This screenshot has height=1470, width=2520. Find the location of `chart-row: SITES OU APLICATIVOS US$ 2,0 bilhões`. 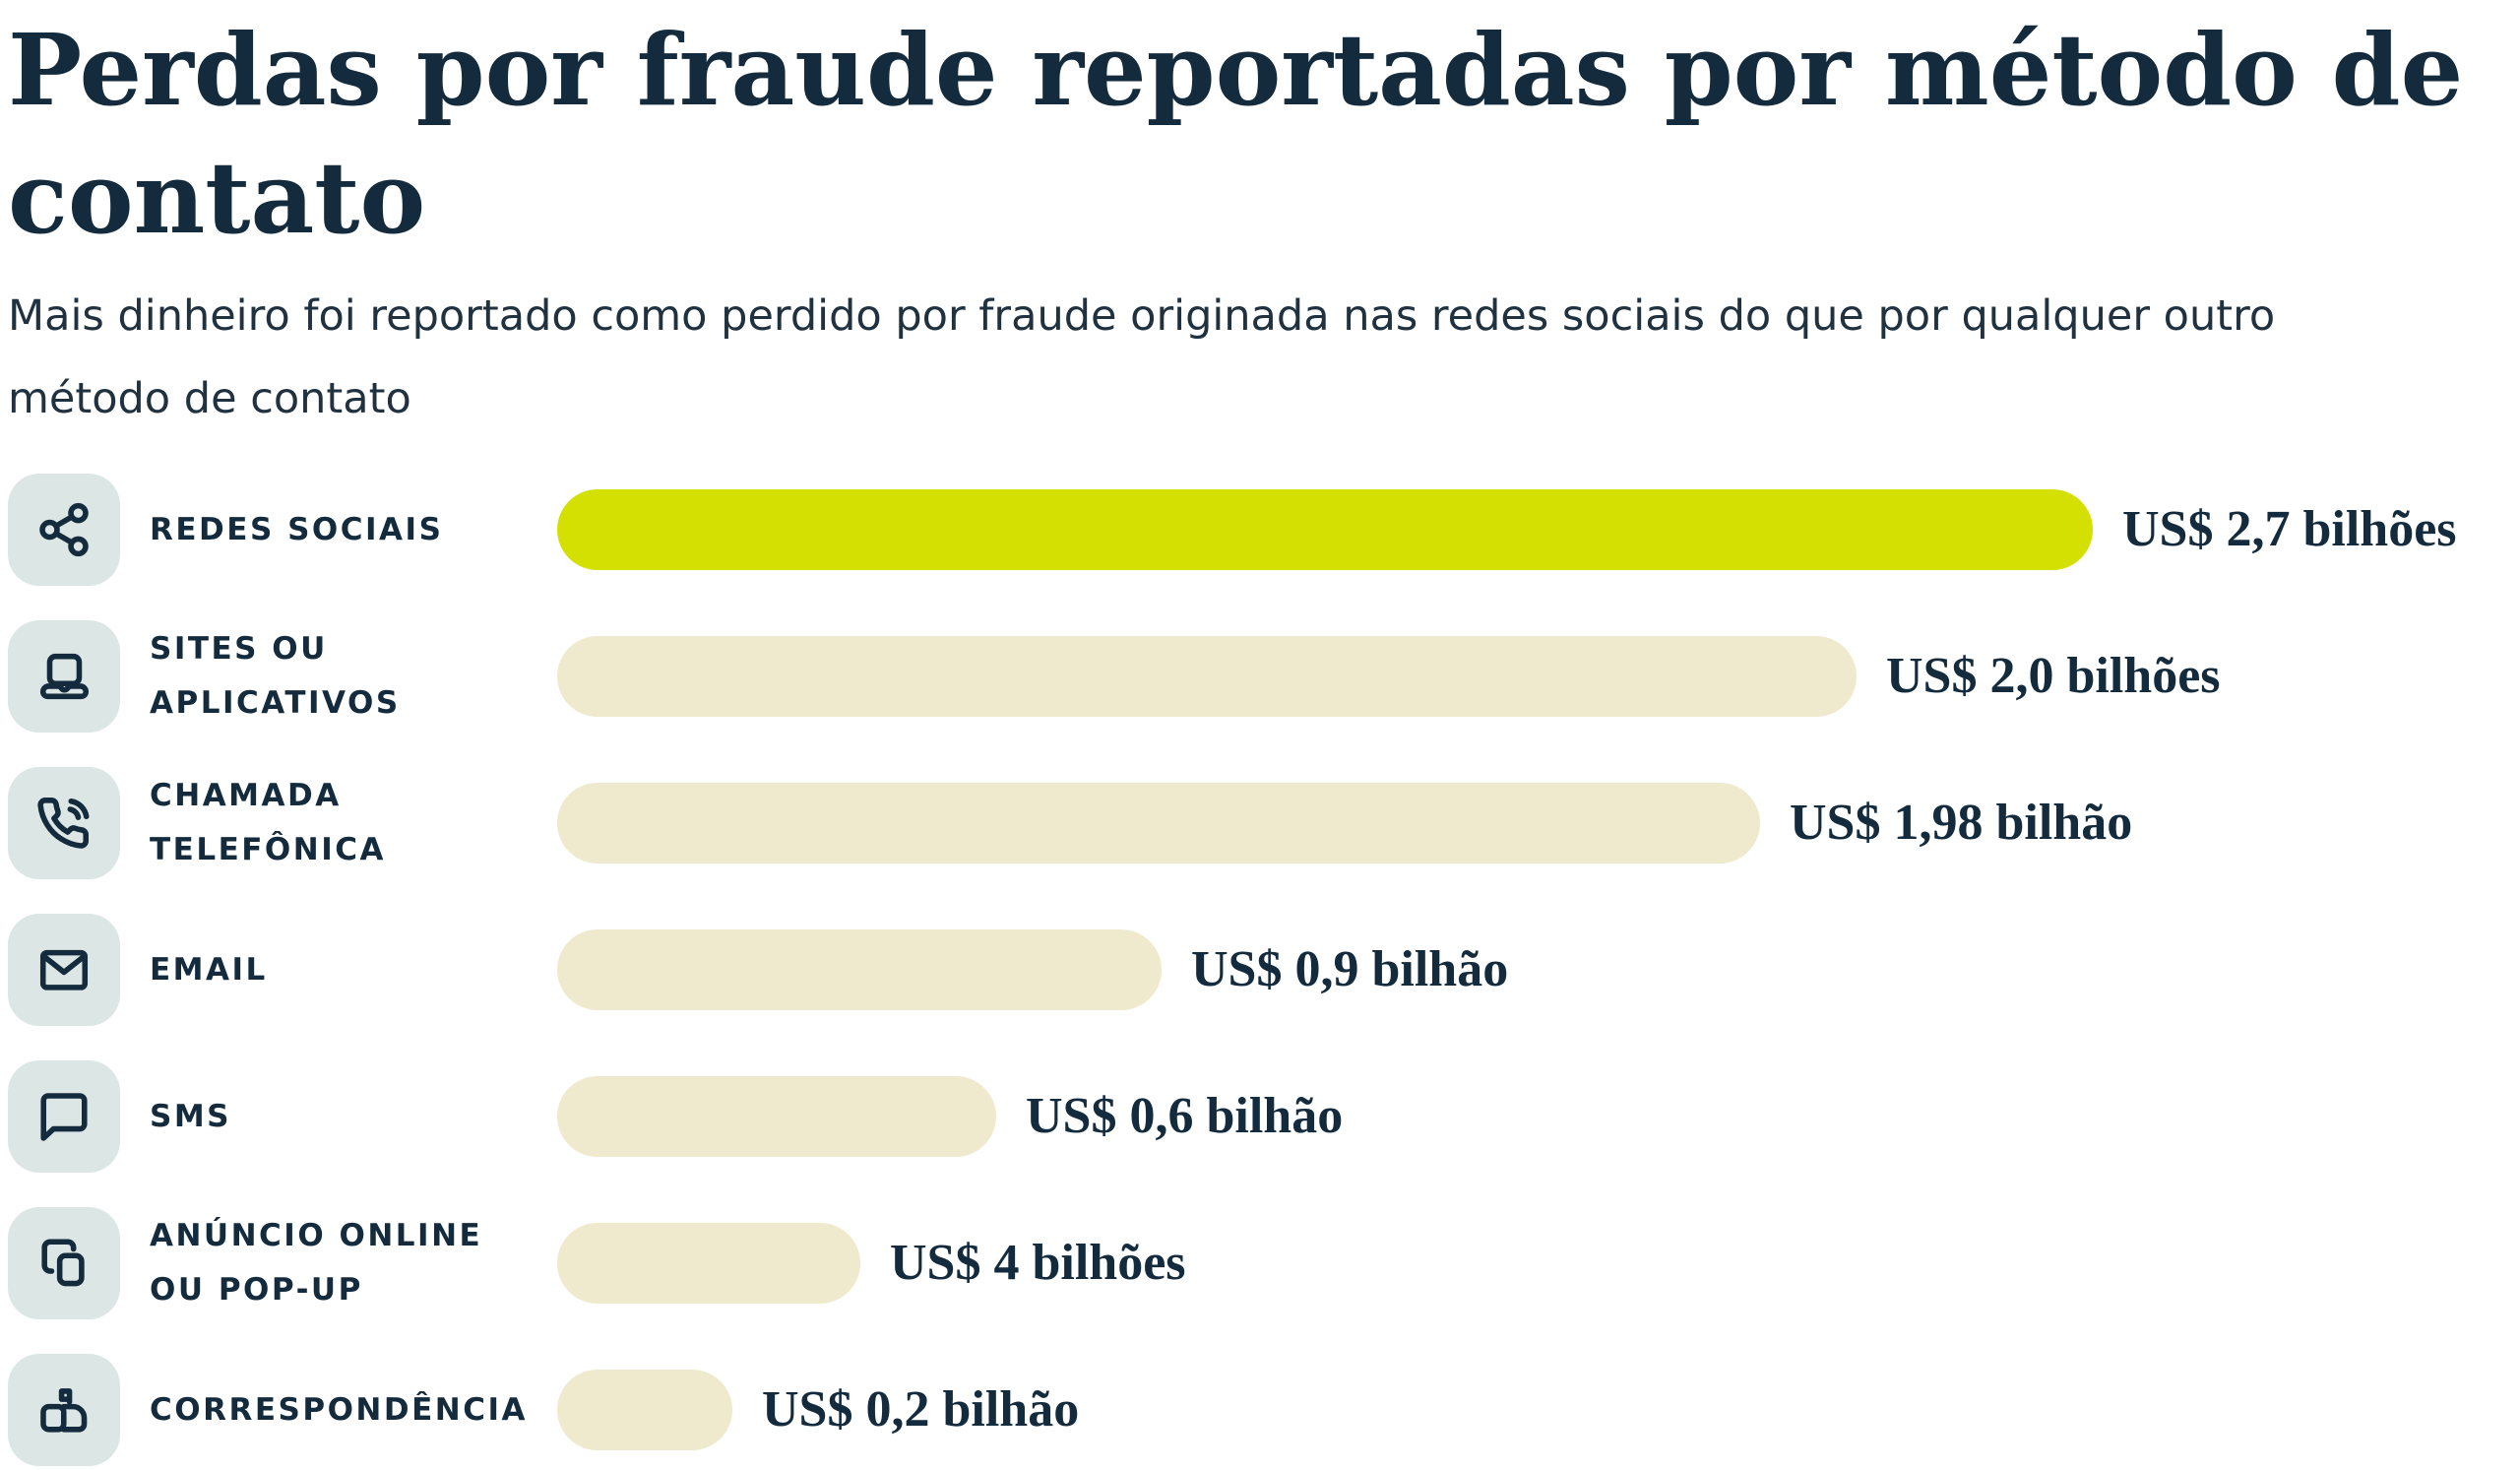

chart-row: SITES OU APLICATIVOS US$ 2,0 bilhões is located at coordinates (1260, 676).